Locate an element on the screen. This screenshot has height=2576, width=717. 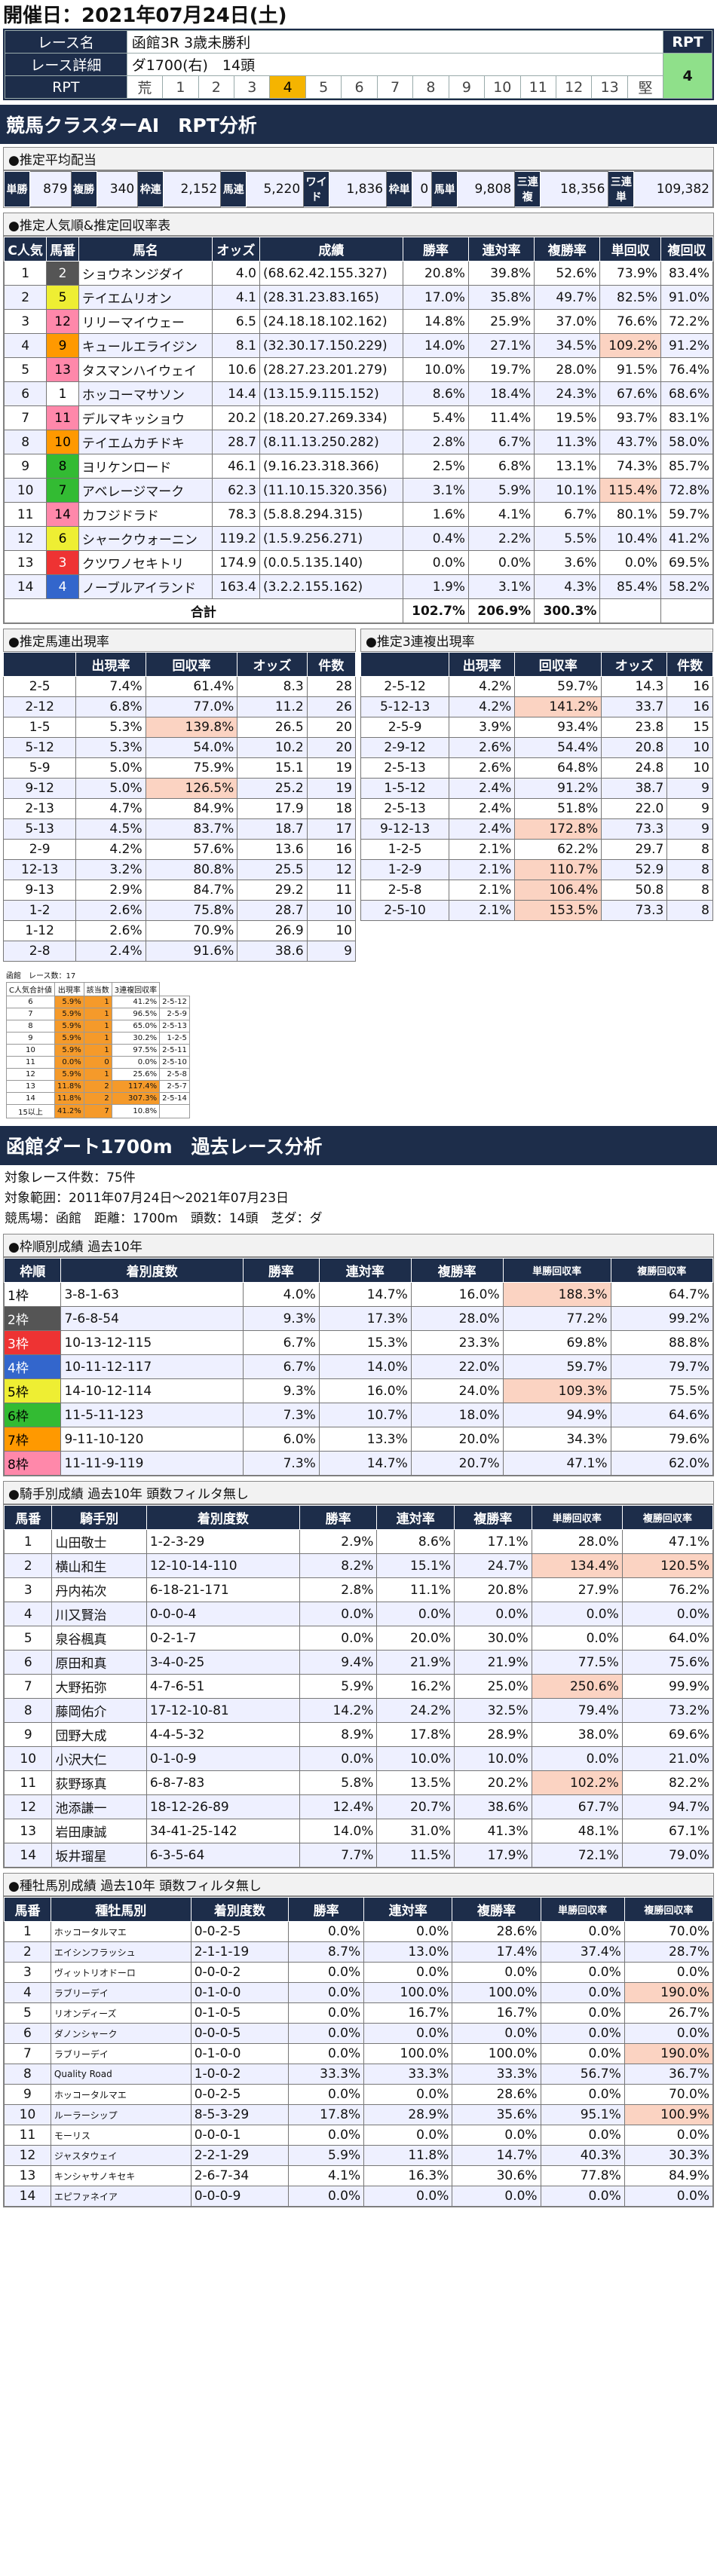
umaren-cell: 2-5 is located at coordinates (39, 686).